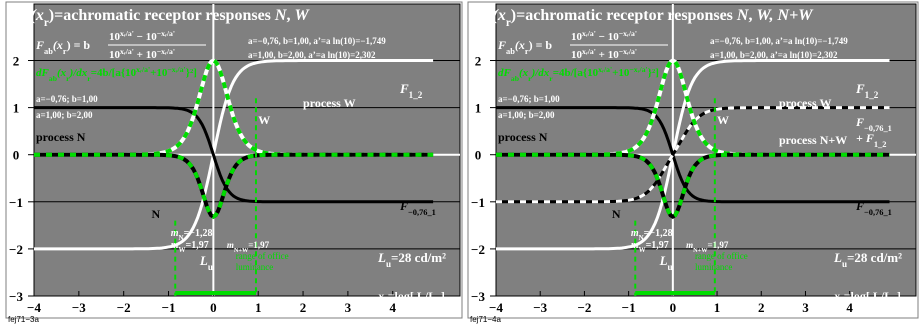 The width and height of the screenshot is (924, 329). What do you see at coordinates (403, 206) in the screenshot?
I see `label-fn-part: F` at bounding box center [403, 206].